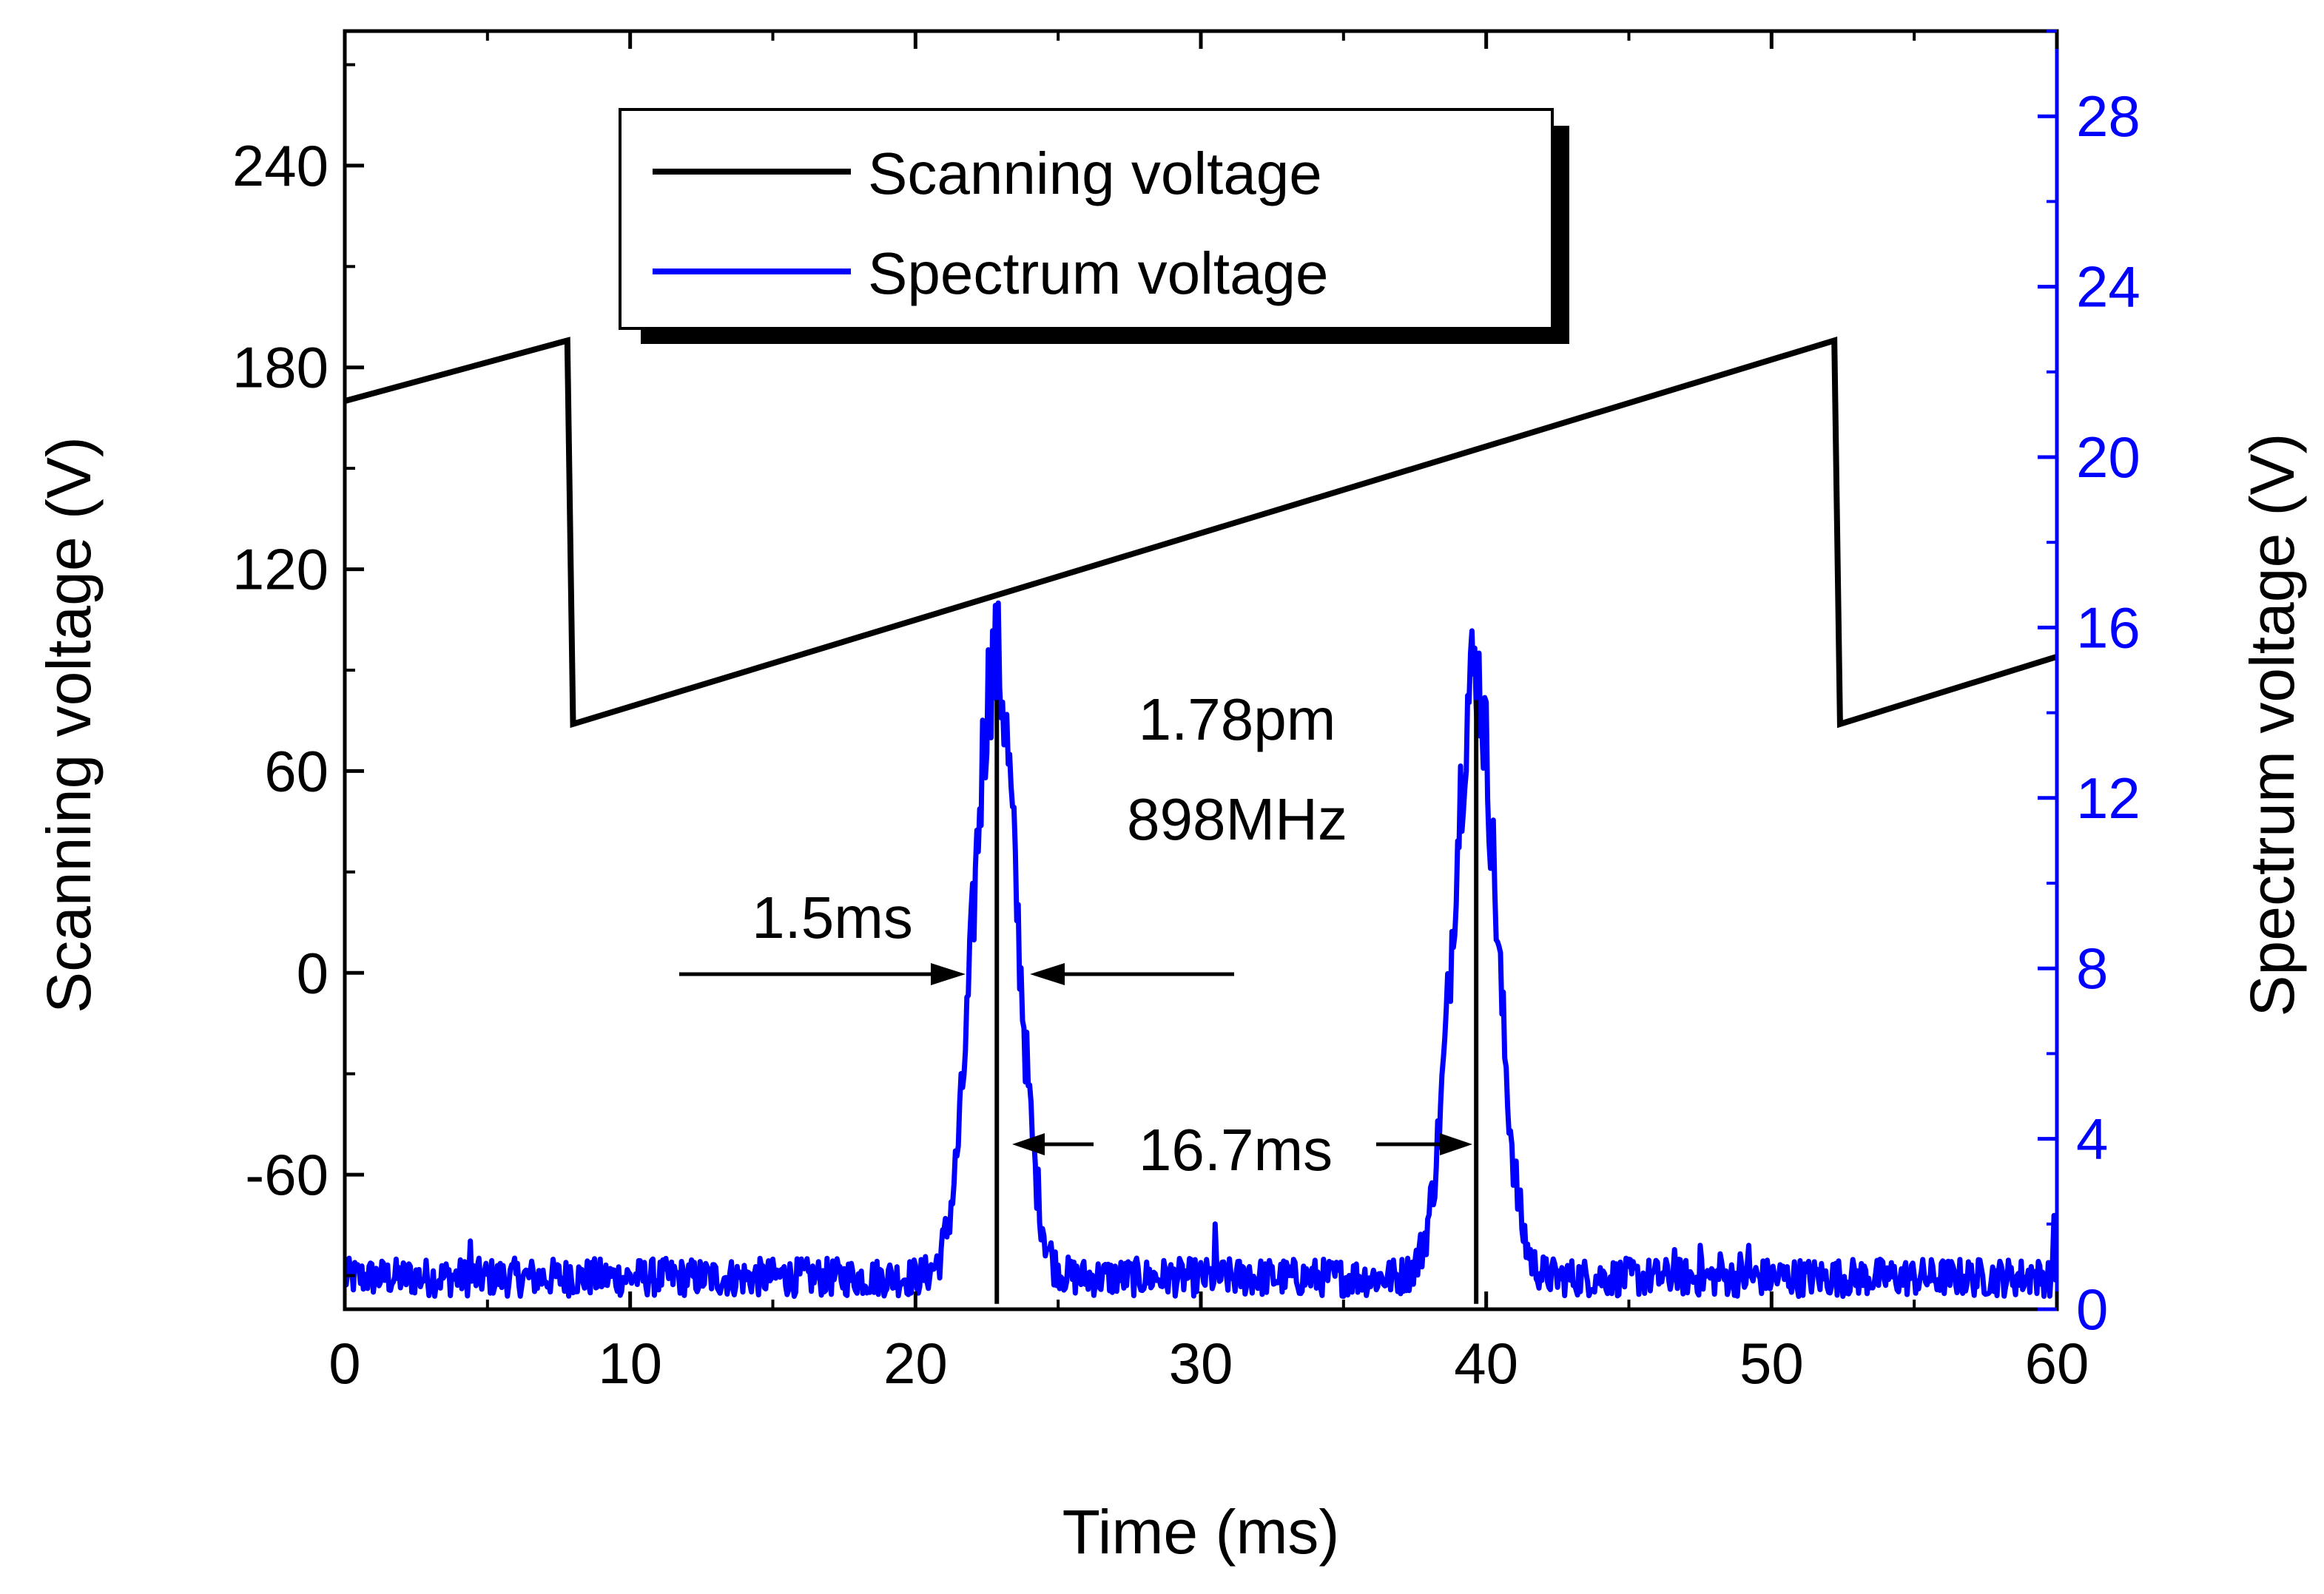 The height and width of the screenshot is (1594, 2324). I want to click on y-left-tick-label: 60, so click(296, 770).